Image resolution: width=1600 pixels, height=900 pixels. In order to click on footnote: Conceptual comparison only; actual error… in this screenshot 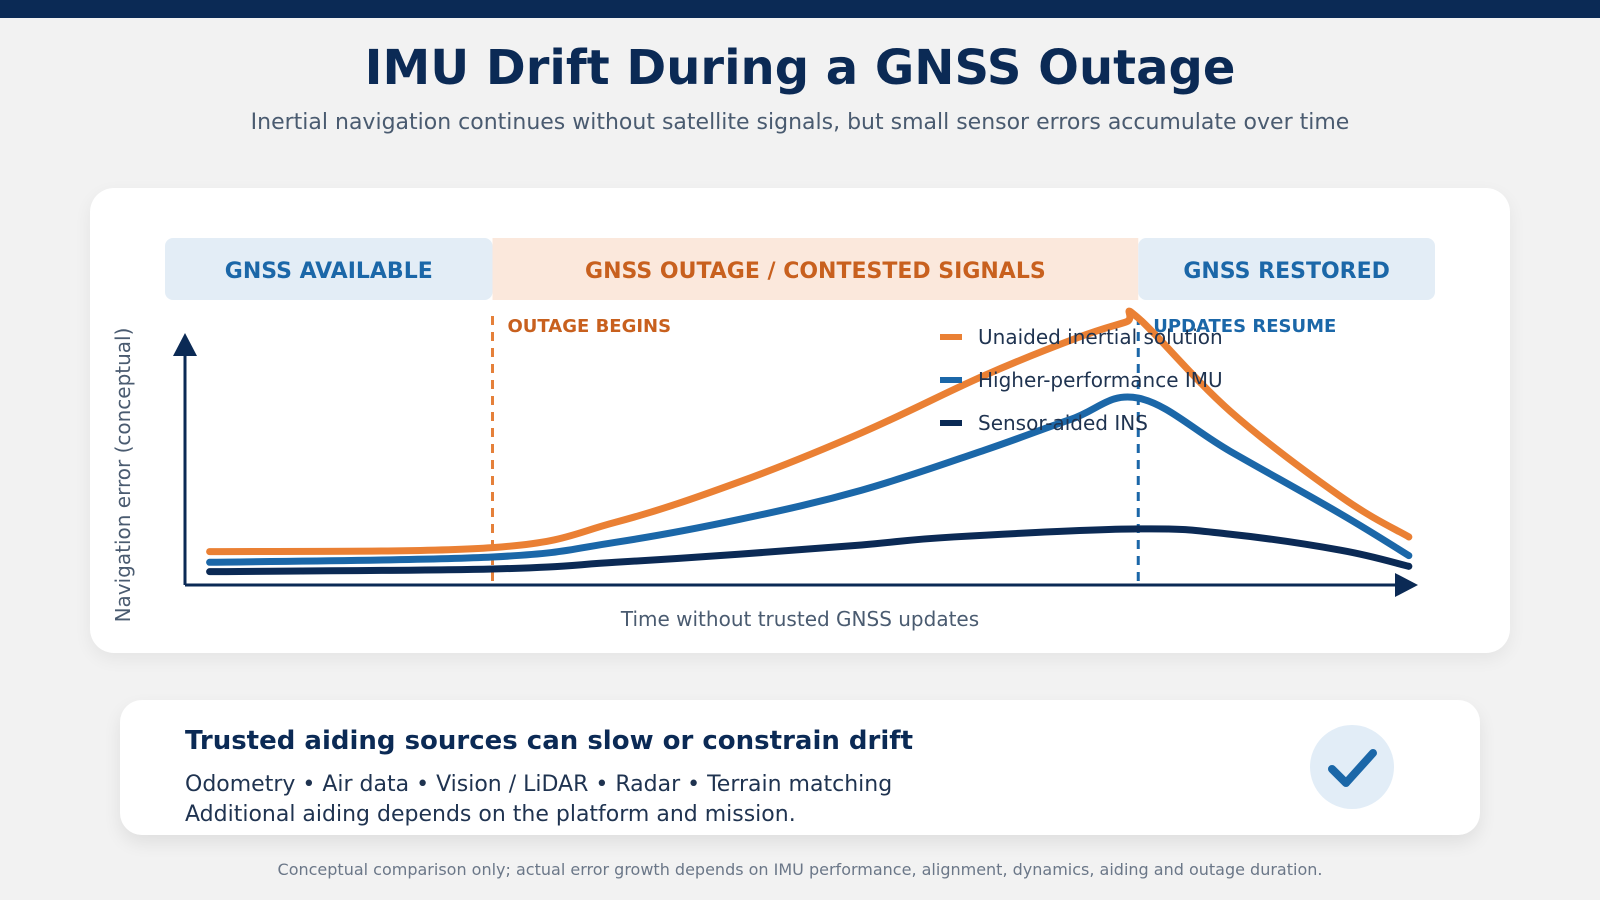, I will do `click(800, 869)`.